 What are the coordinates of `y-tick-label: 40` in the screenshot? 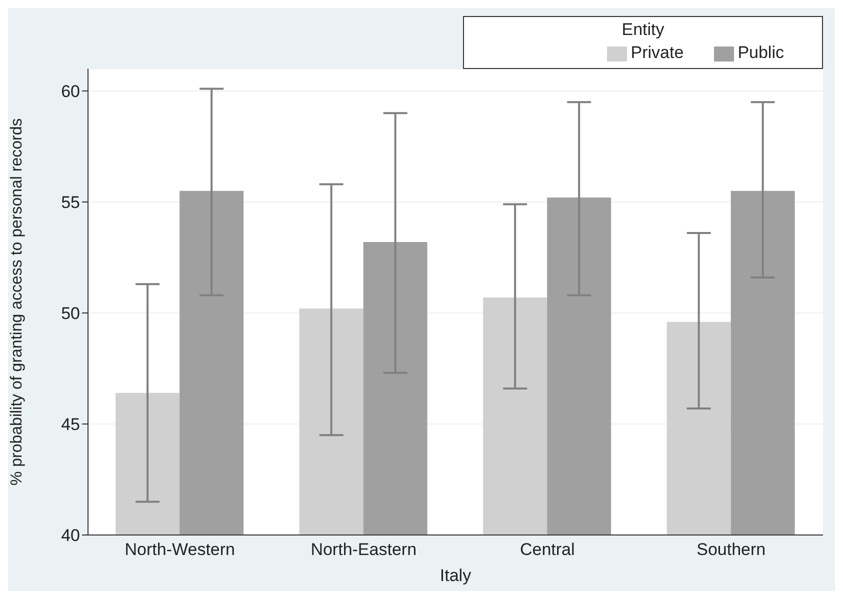 It's located at (70, 536).